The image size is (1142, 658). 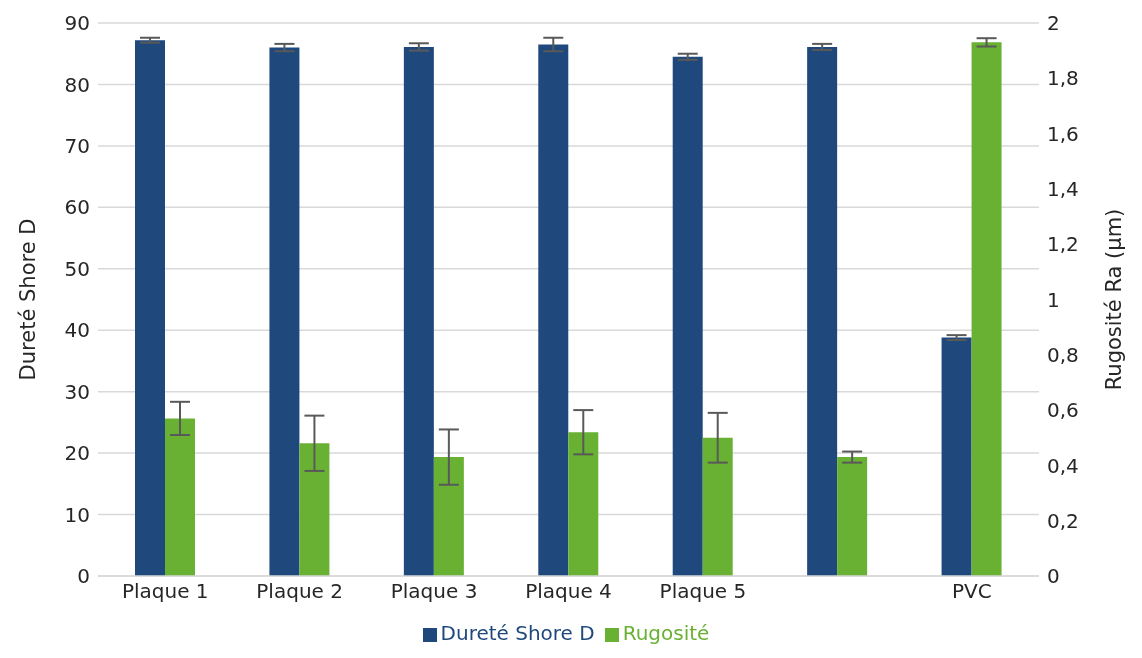 I want to click on y-tick-label: 30, so click(x=77, y=391).